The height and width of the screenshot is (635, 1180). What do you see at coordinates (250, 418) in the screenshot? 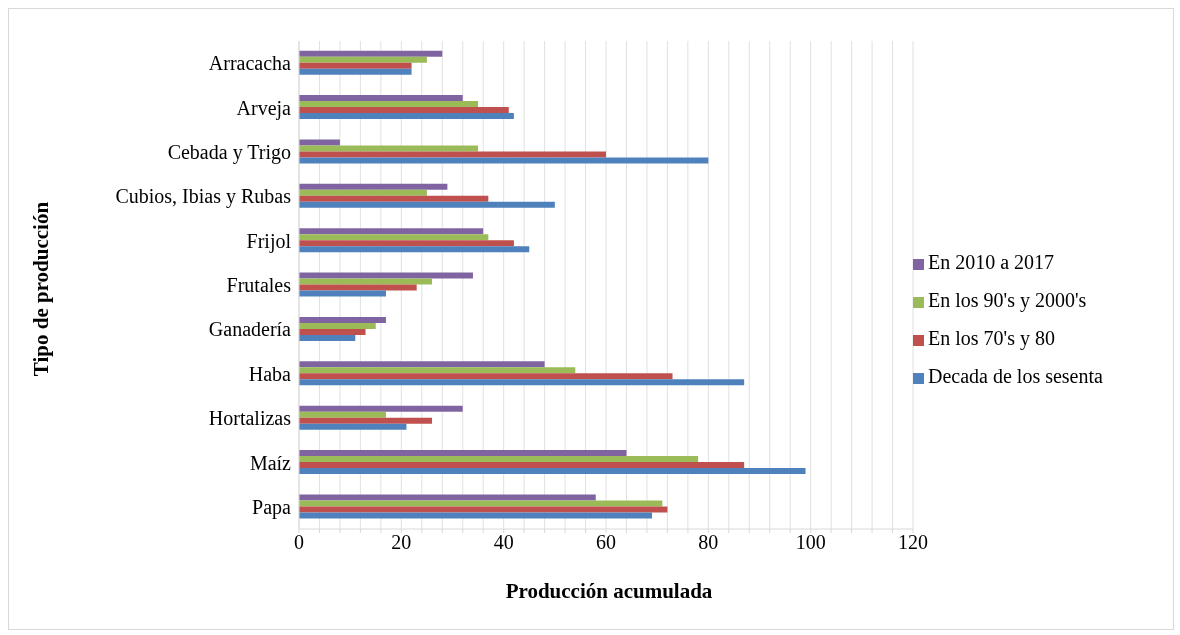
I see `y-tick-label: Hortalizas` at bounding box center [250, 418].